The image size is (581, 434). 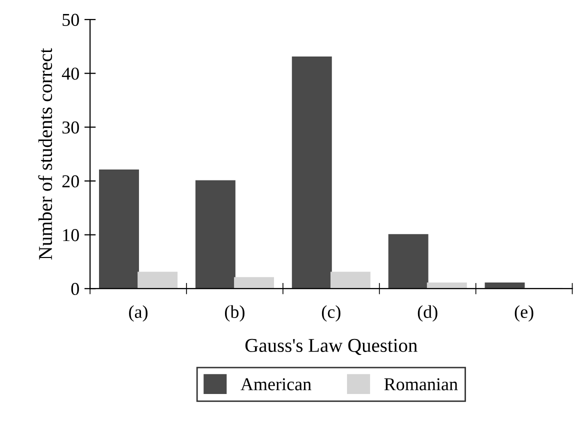 I want to click on x-axis-title: Gauss's Law Question, so click(x=331, y=346).